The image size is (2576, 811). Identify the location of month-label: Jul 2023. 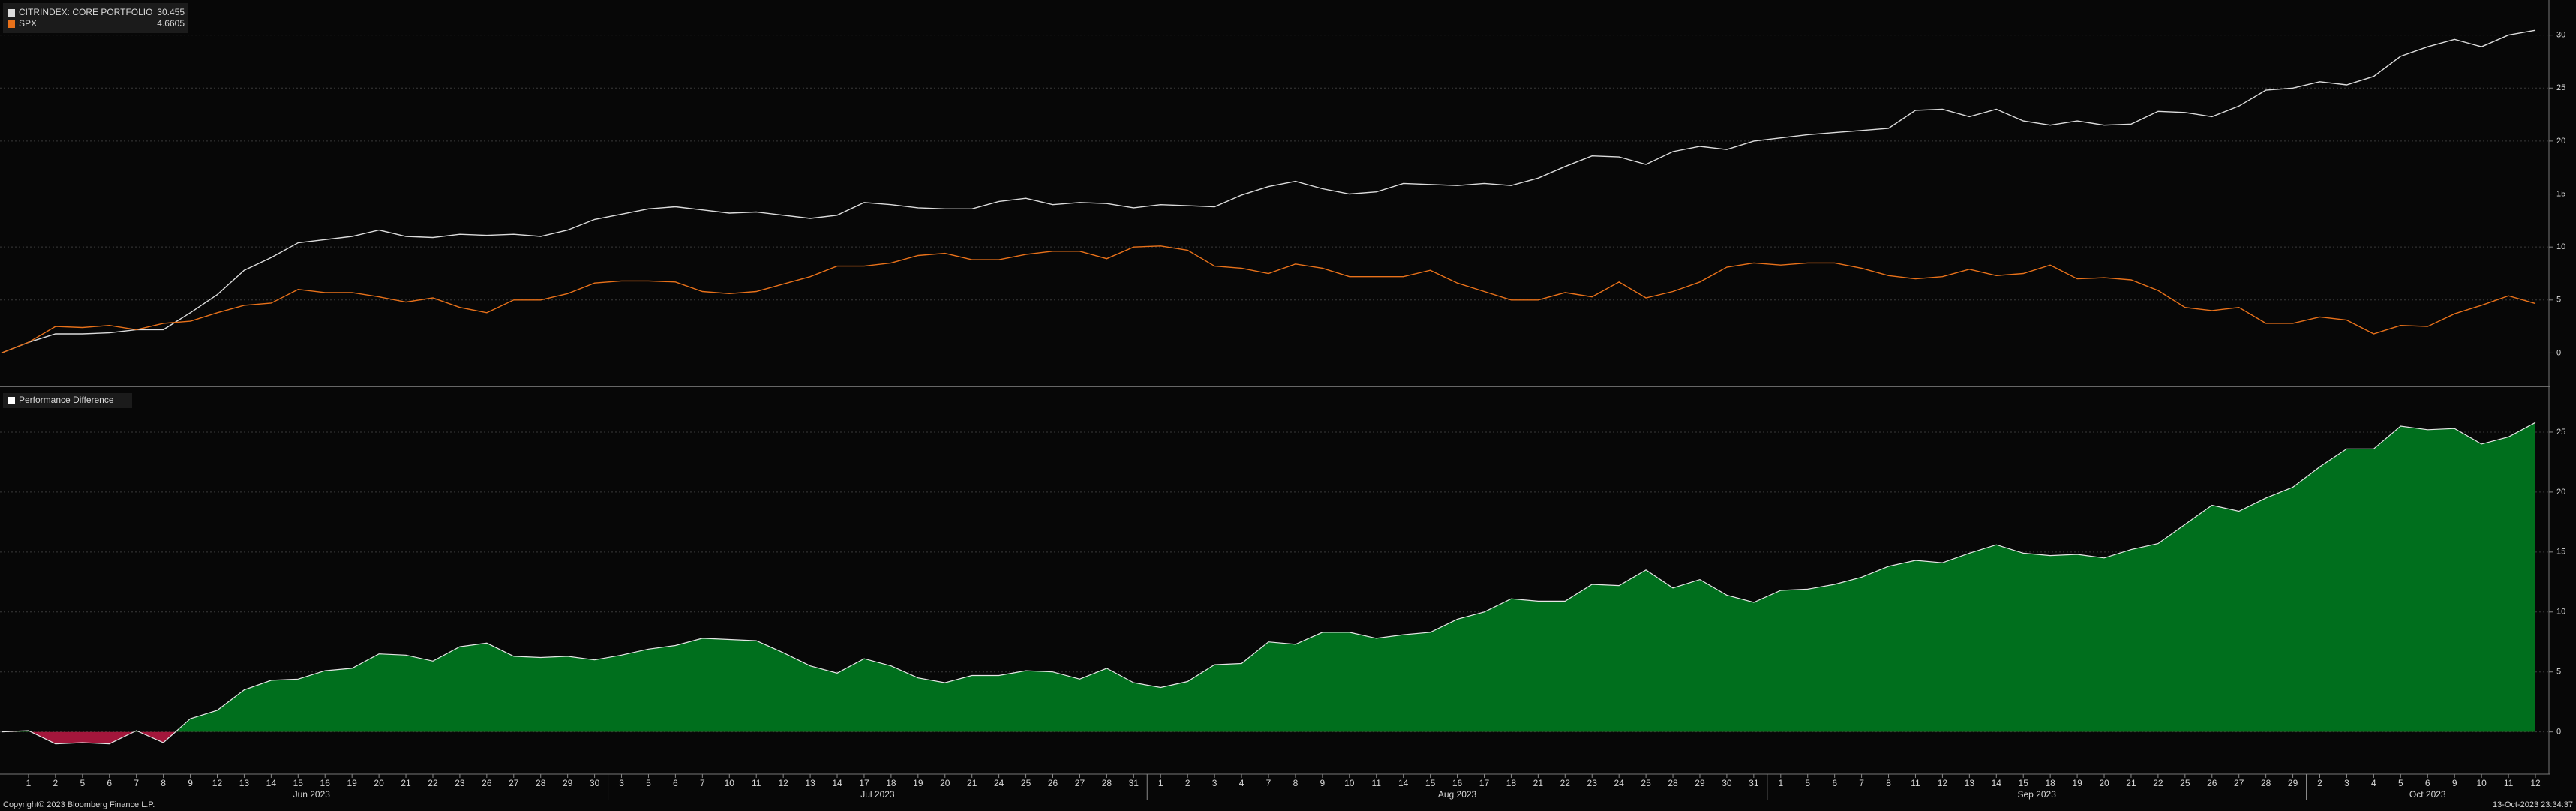
(877, 794).